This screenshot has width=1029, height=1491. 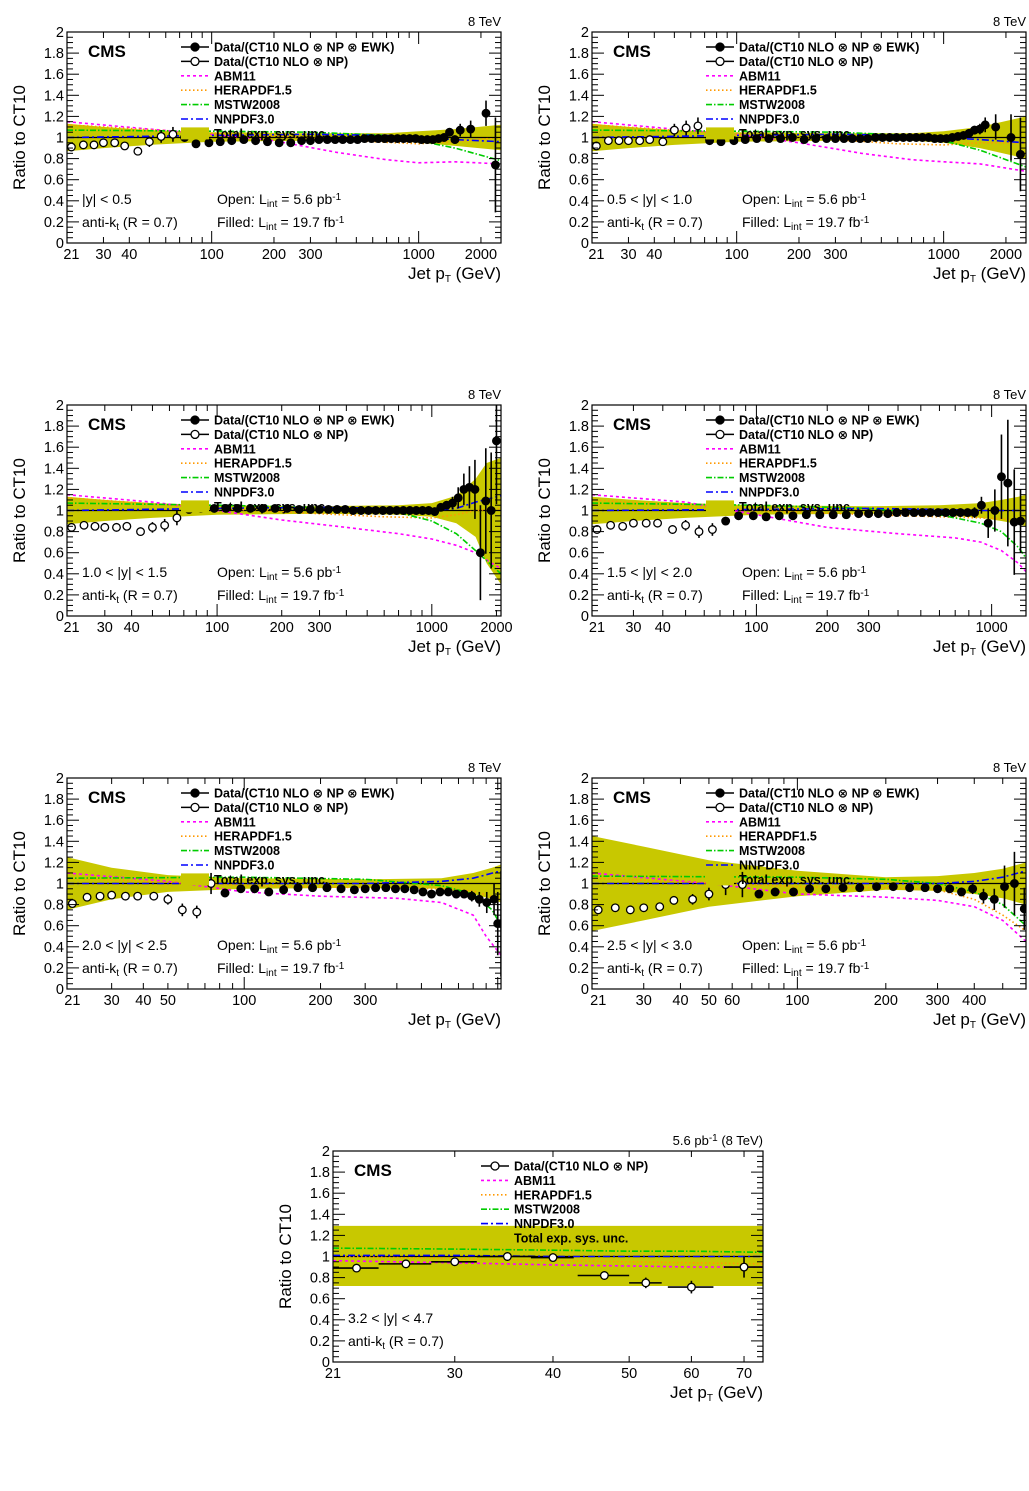 What do you see at coordinates (54, 490) in the screenshot?
I see `y-tick-label: 1.2` at bounding box center [54, 490].